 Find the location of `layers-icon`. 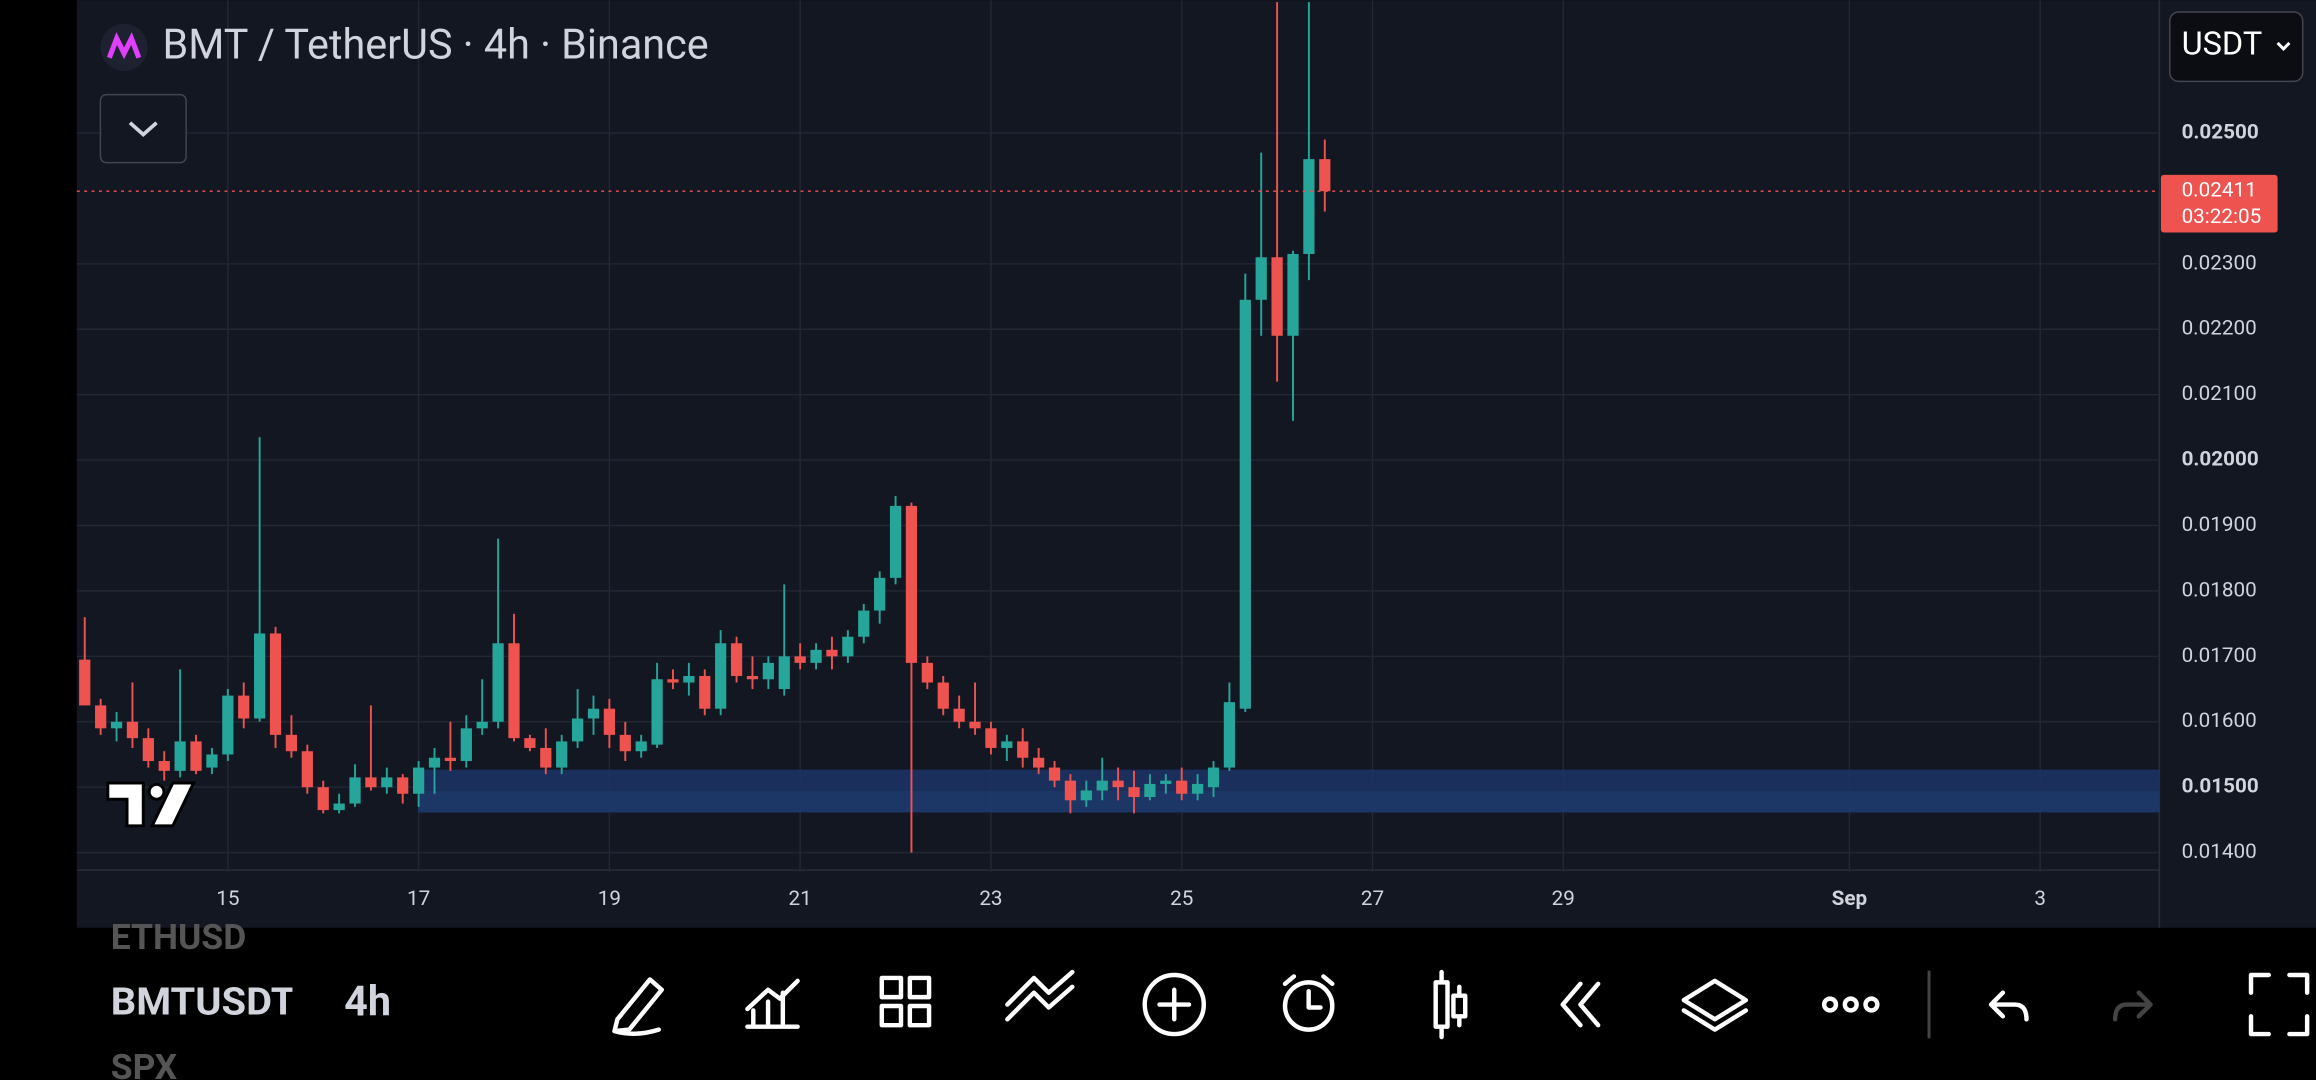

layers-icon is located at coordinates (1715, 1005).